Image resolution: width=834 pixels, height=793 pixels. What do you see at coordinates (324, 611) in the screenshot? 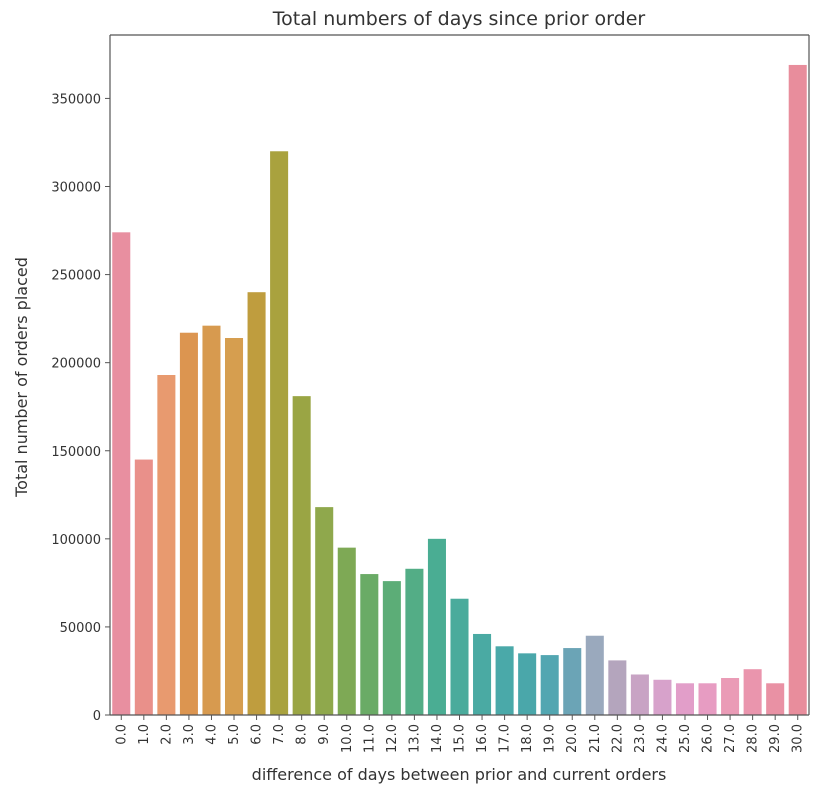
I see `bar-9.0` at bounding box center [324, 611].